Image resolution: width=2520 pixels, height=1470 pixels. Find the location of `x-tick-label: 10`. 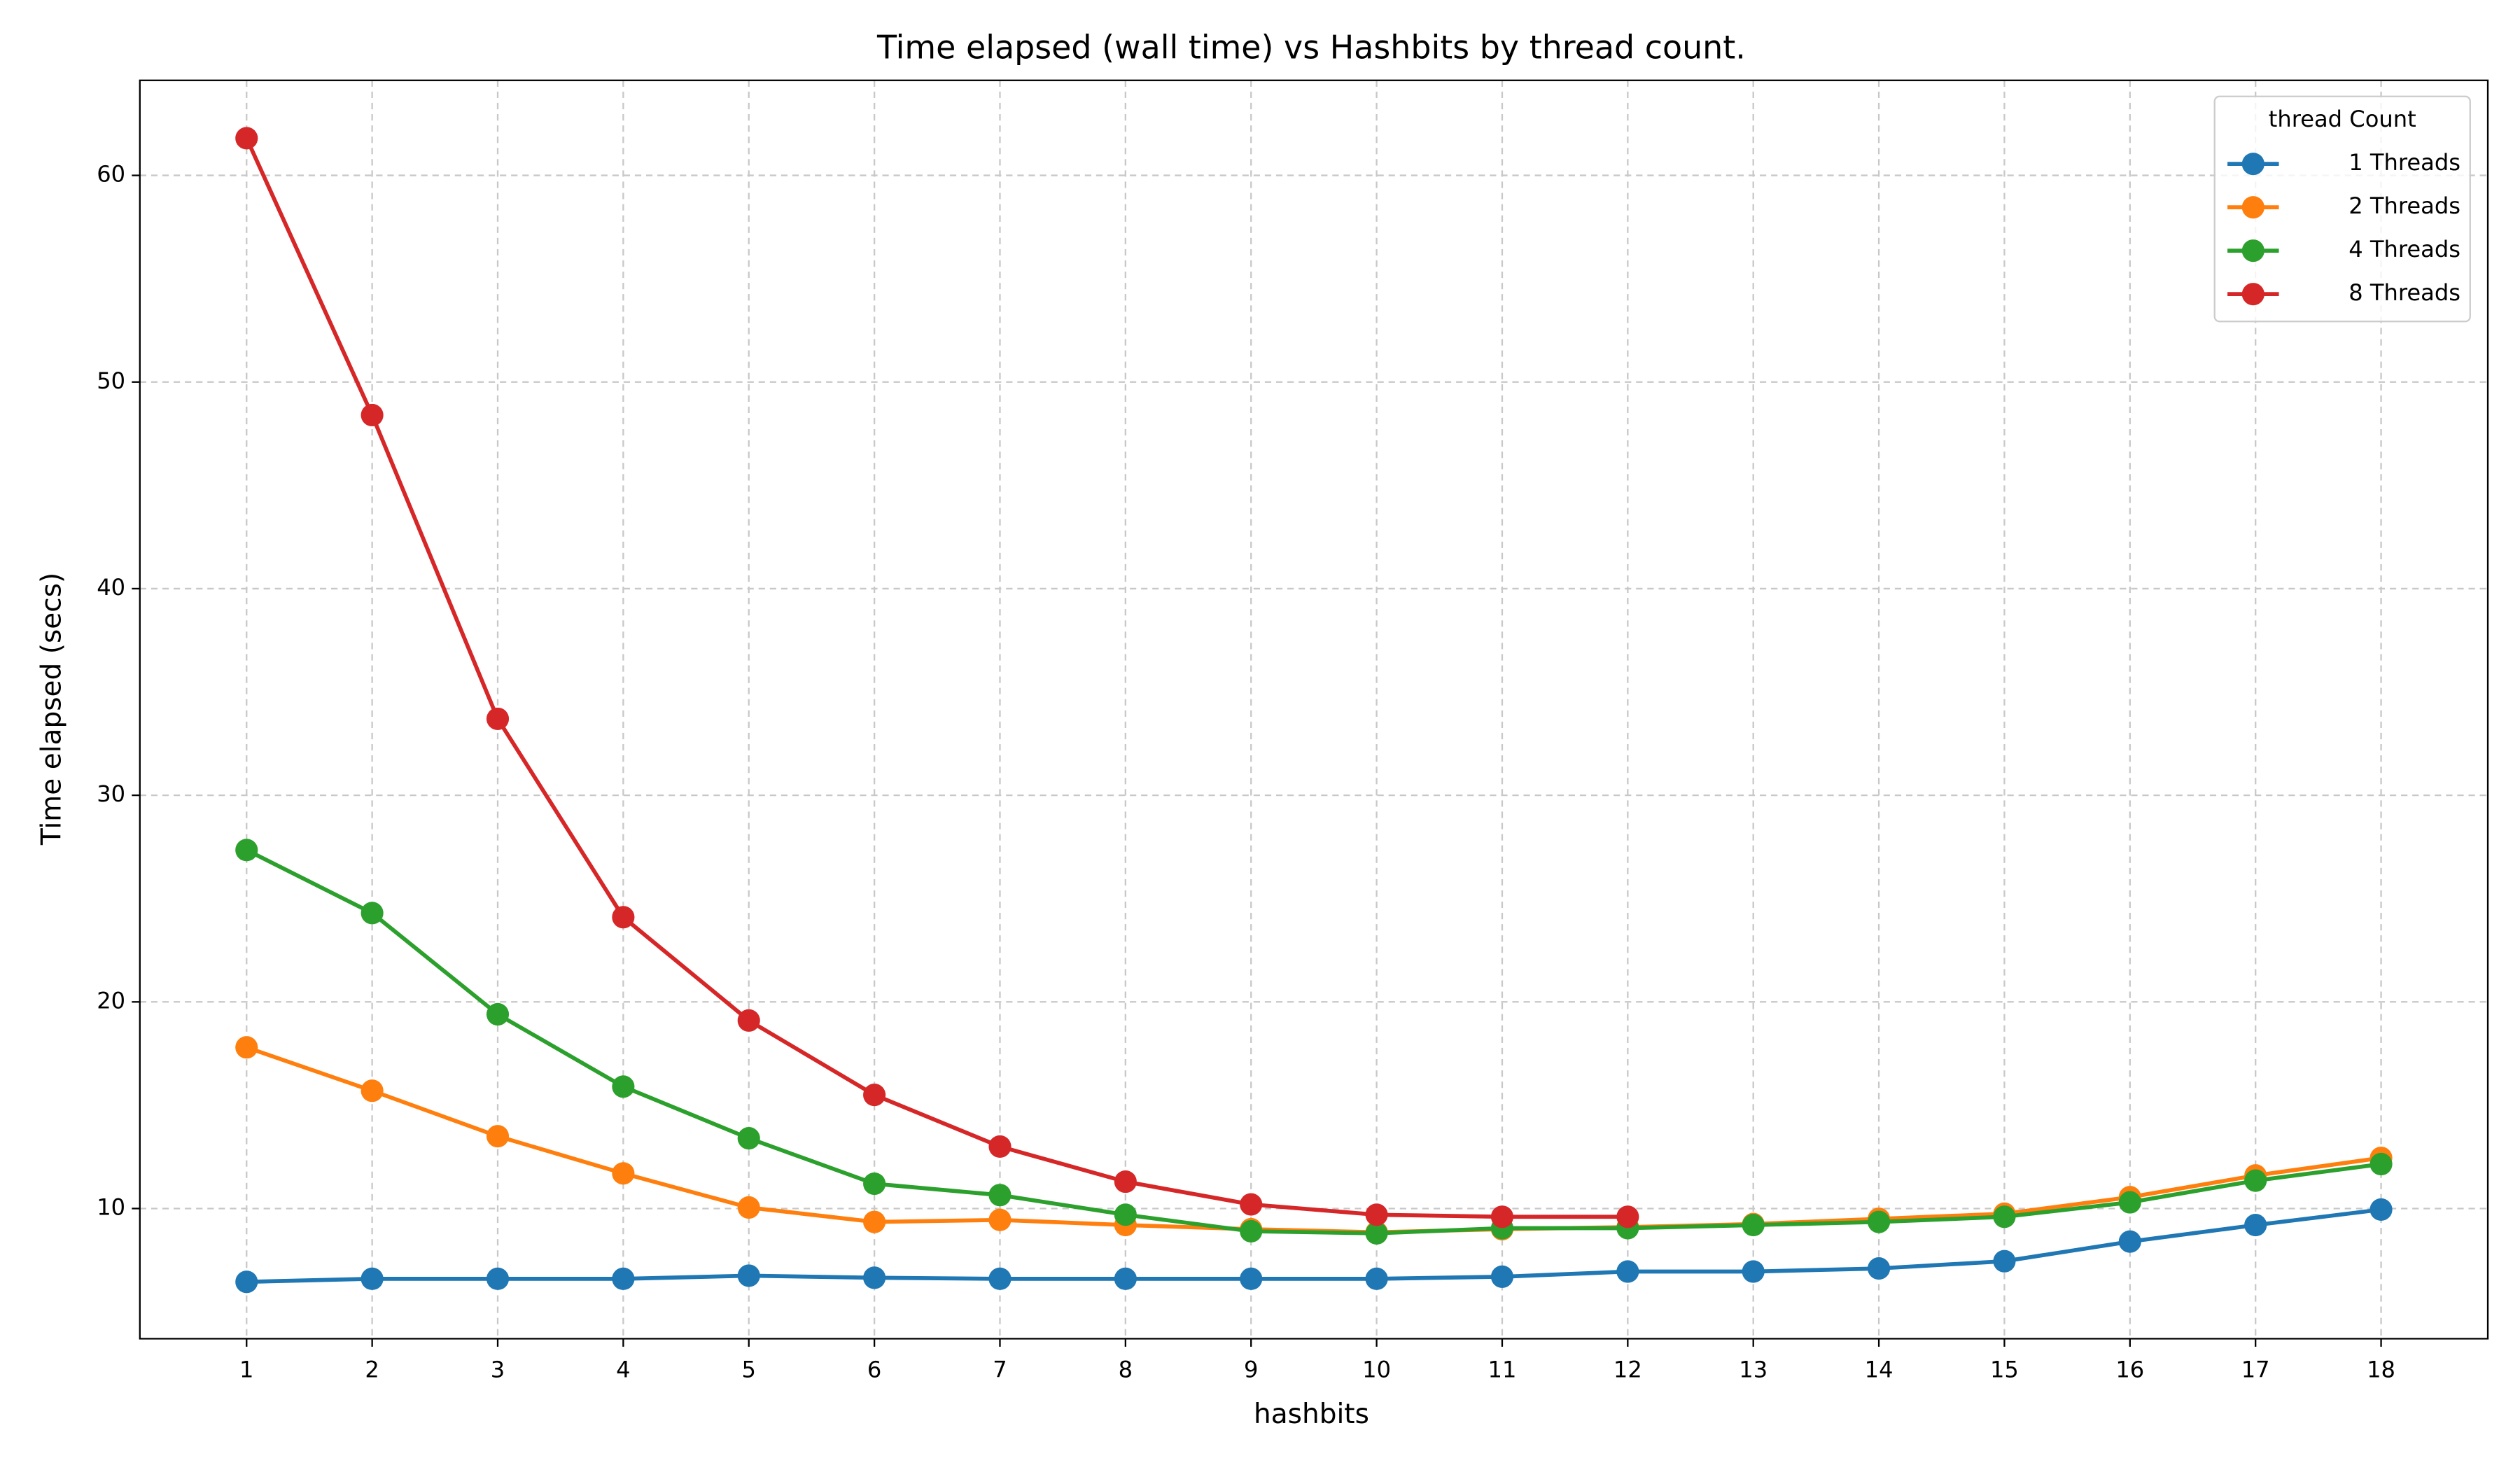

x-tick-label: 10 is located at coordinates (1376, 1369).